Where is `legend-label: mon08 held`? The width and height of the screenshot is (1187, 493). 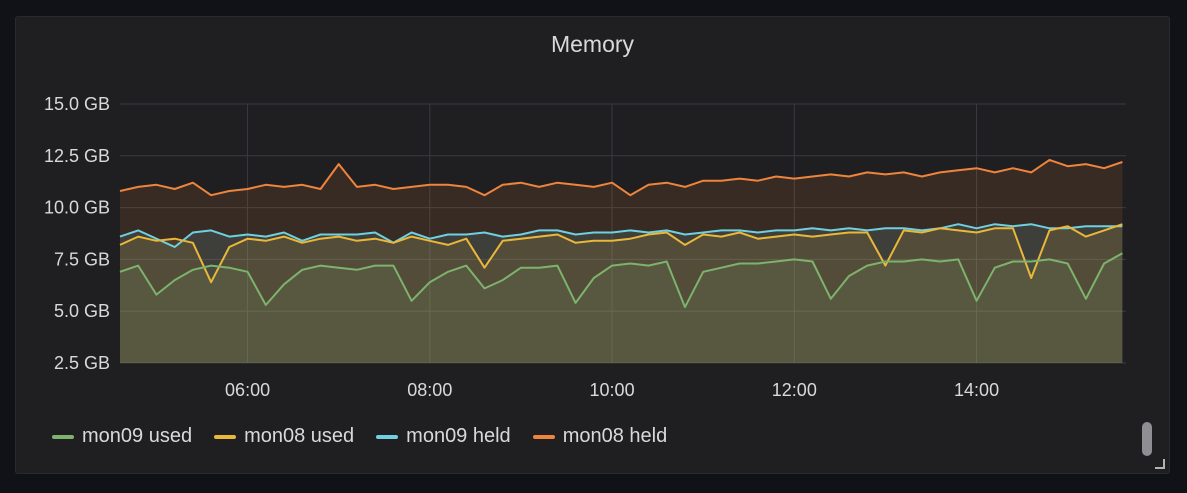
legend-label: mon08 held is located at coordinates (615, 436).